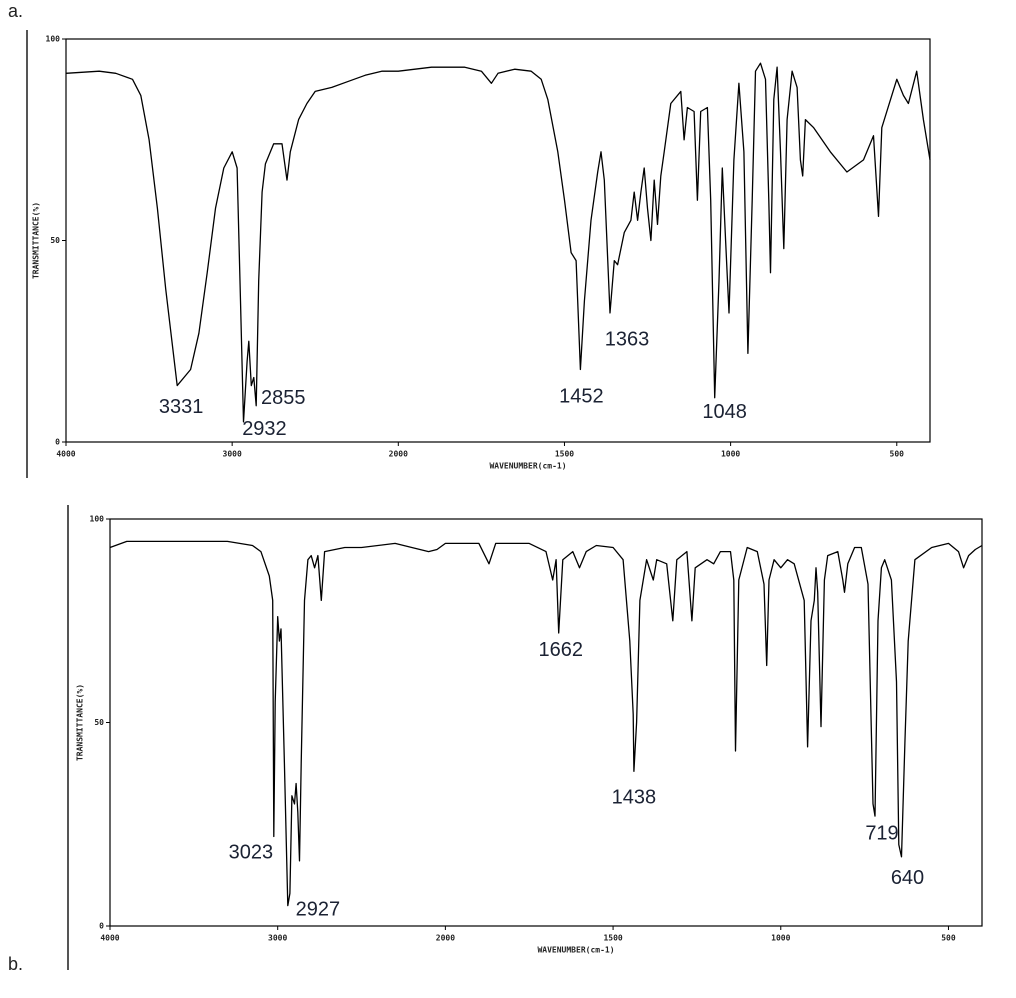 The height and width of the screenshot is (998, 1016). I want to click on peak-label: 640, so click(907, 878).